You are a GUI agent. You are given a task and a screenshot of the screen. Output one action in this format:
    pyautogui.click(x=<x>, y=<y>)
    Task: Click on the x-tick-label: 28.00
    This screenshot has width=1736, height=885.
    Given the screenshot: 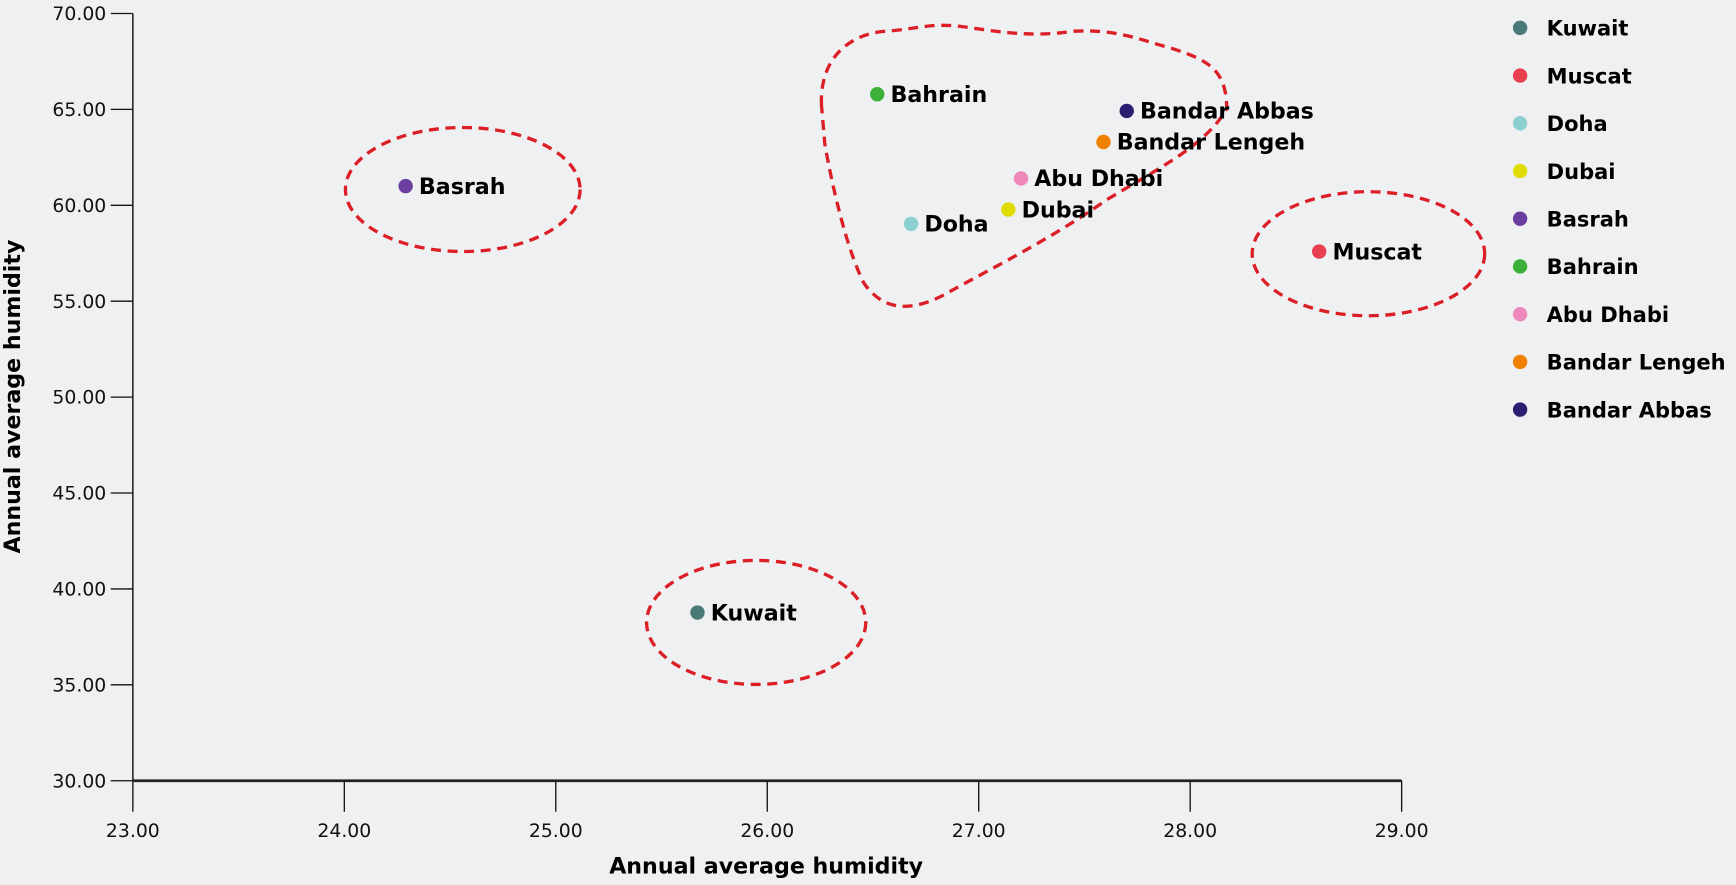 What is the action you would take?
    pyautogui.click(x=1190, y=831)
    